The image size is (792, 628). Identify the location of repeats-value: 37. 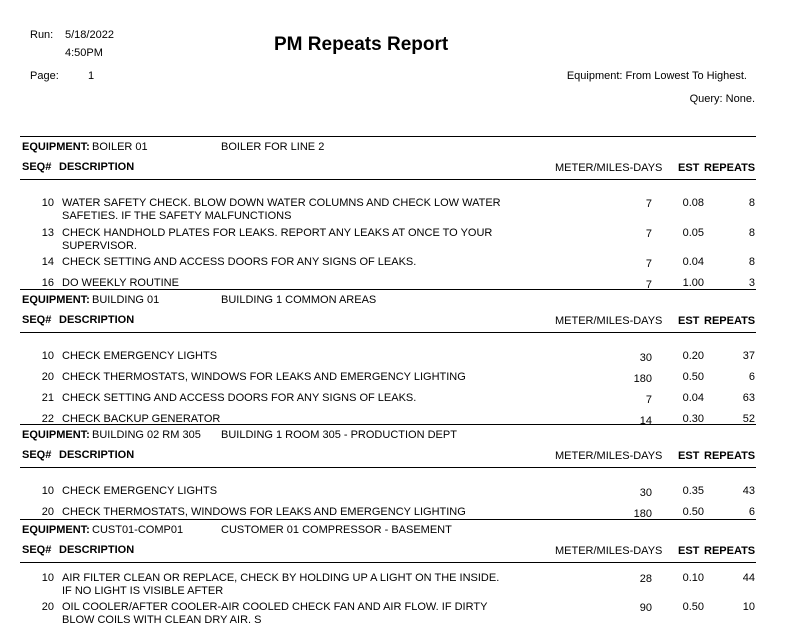
(748, 356).